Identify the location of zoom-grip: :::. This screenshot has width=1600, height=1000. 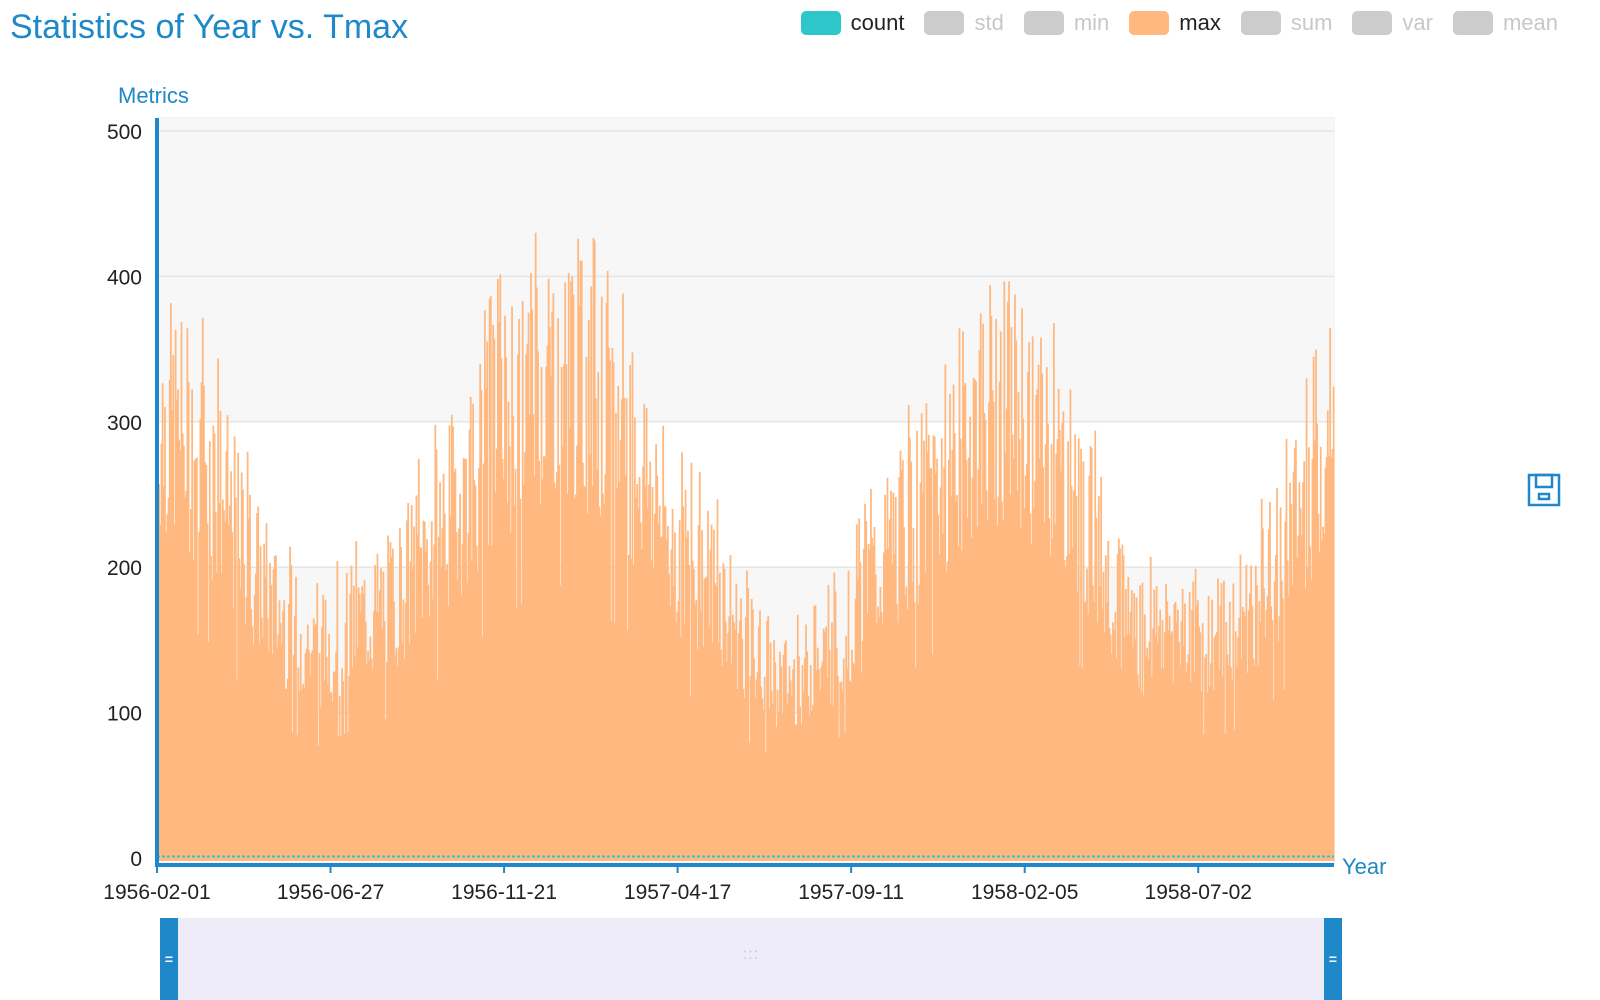
(751, 954).